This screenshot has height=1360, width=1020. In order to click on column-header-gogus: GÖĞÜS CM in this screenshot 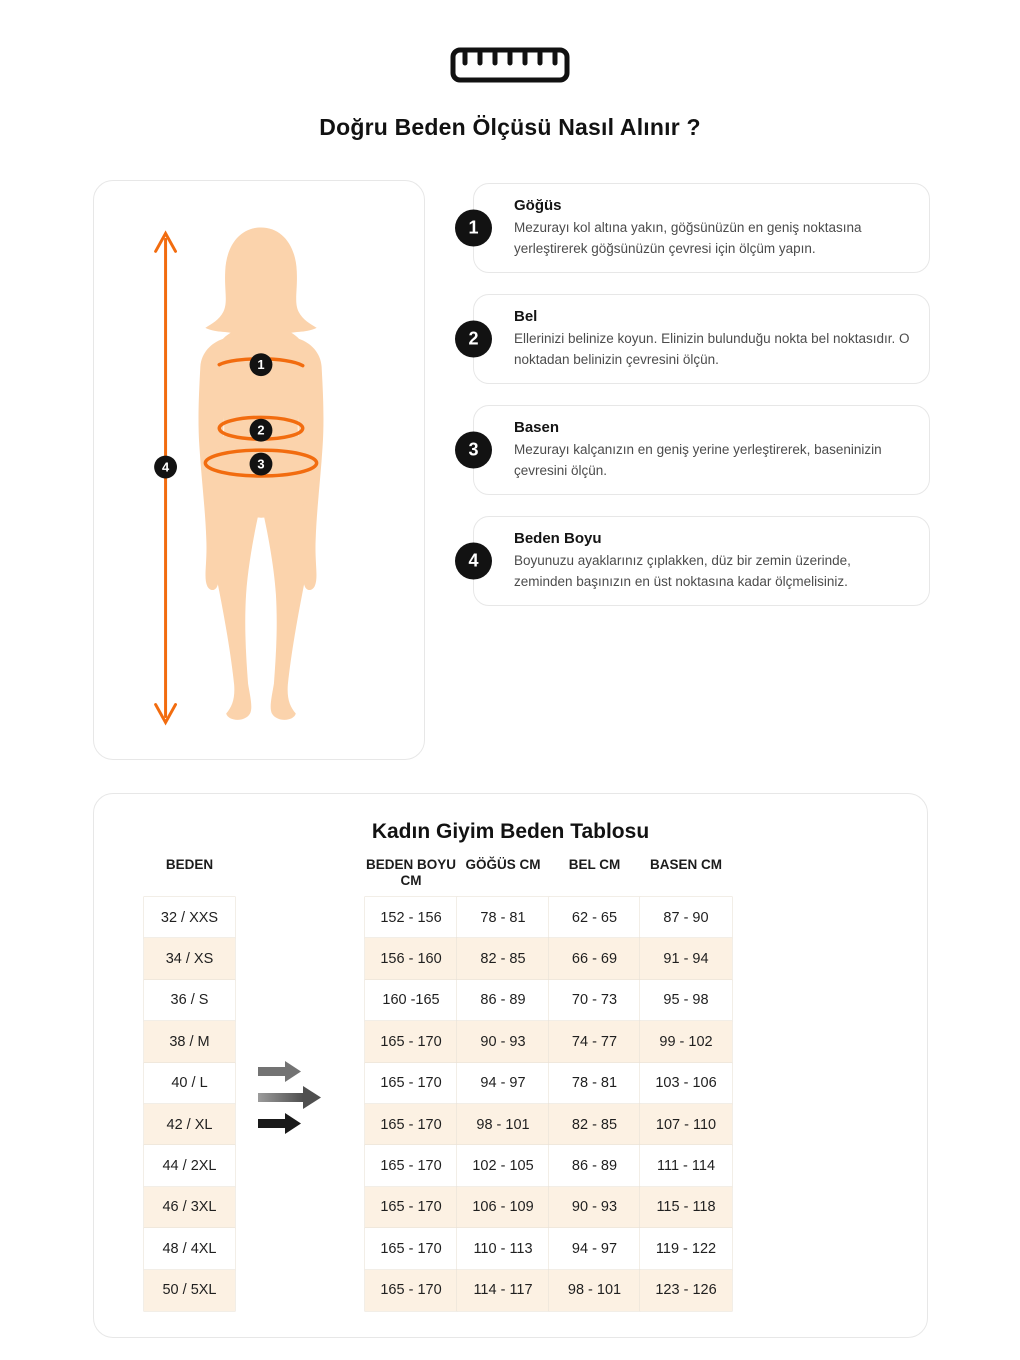, I will do `click(503, 864)`.